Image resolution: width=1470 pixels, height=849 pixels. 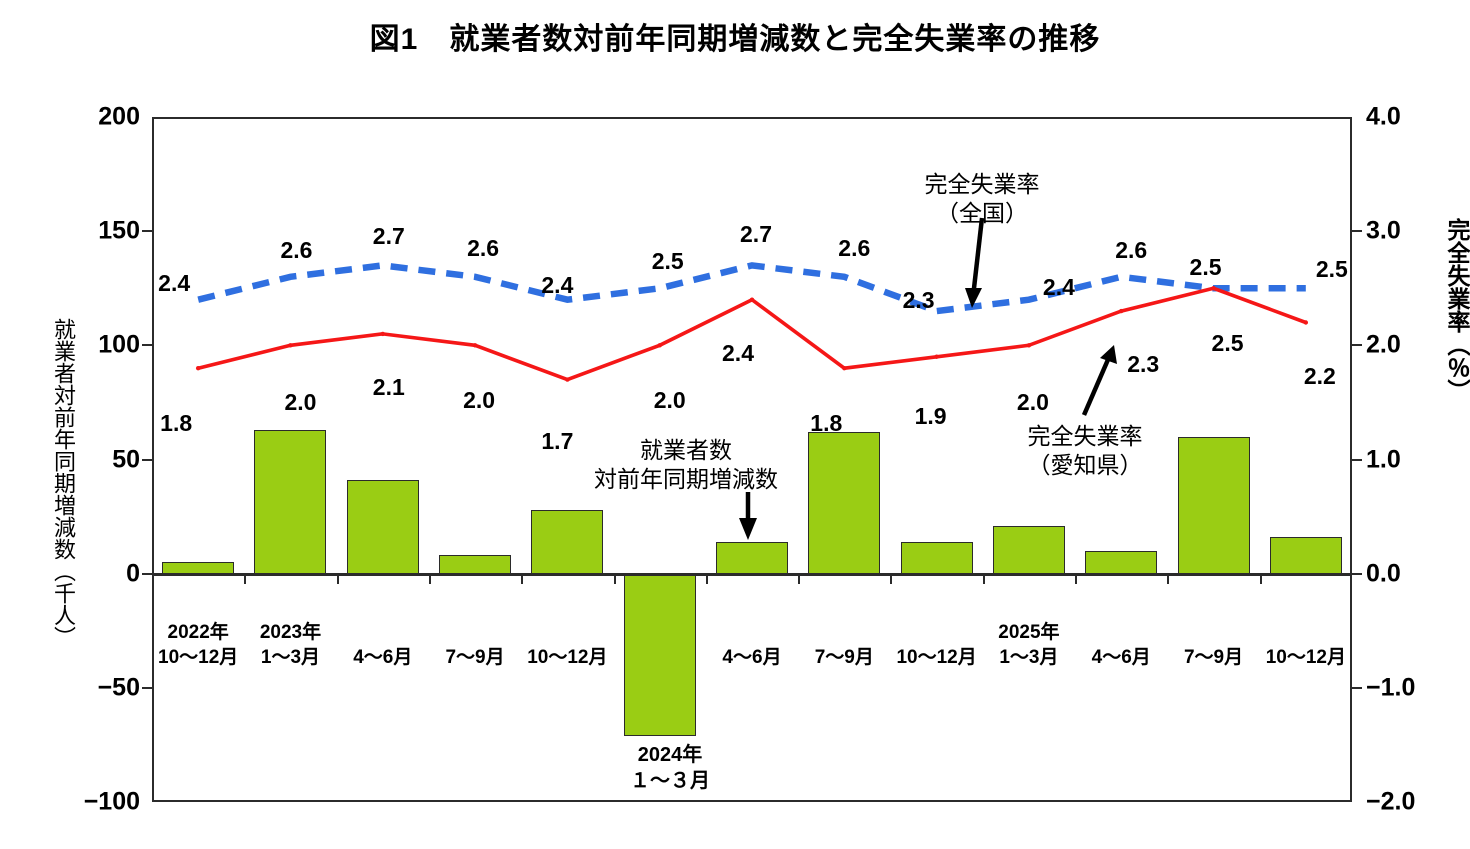 What do you see at coordinates (198, 632) in the screenshot?
I see `x-axis-label-year: 2022年` at bounding box center [198, 632].